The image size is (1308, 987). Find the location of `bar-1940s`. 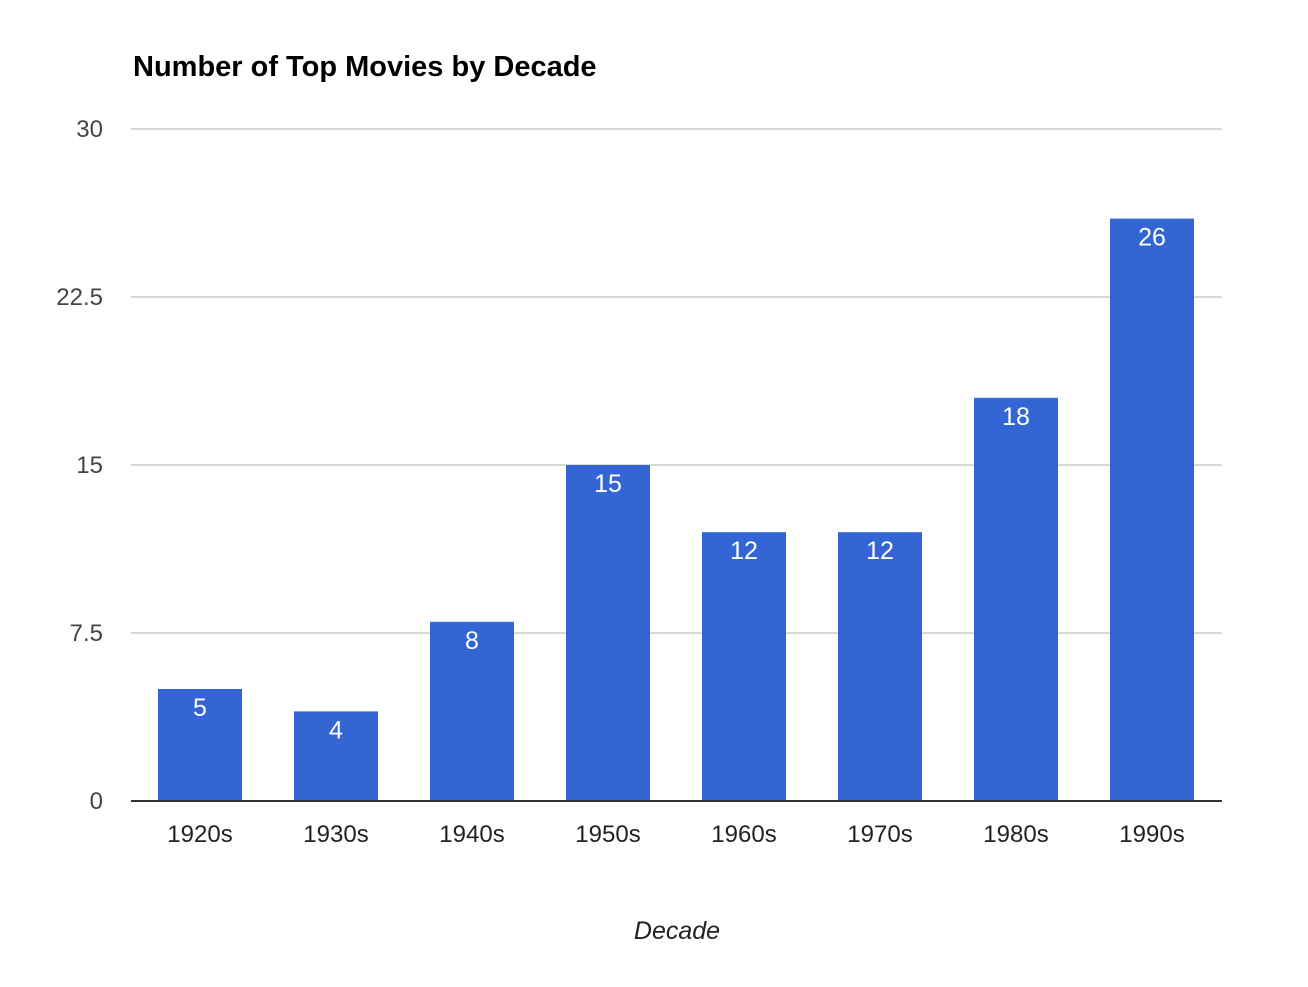

bar-1940s is located at coordinates (472, 711).